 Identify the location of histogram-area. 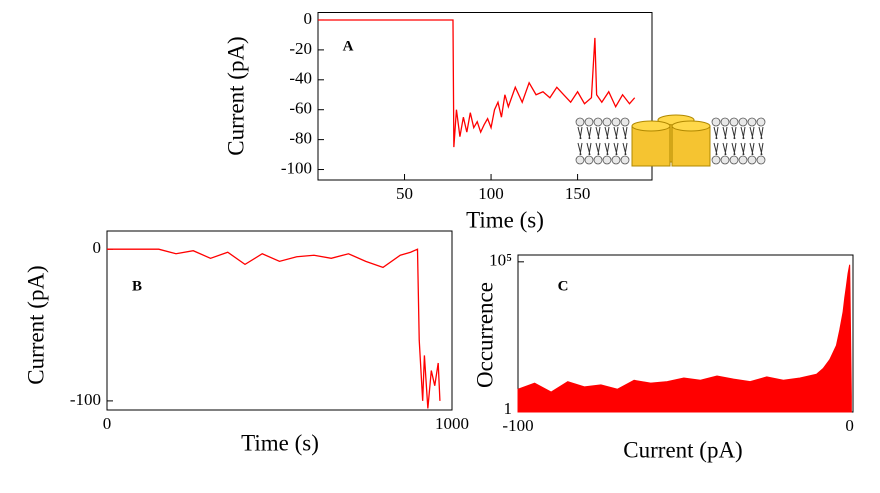
(684, 338).